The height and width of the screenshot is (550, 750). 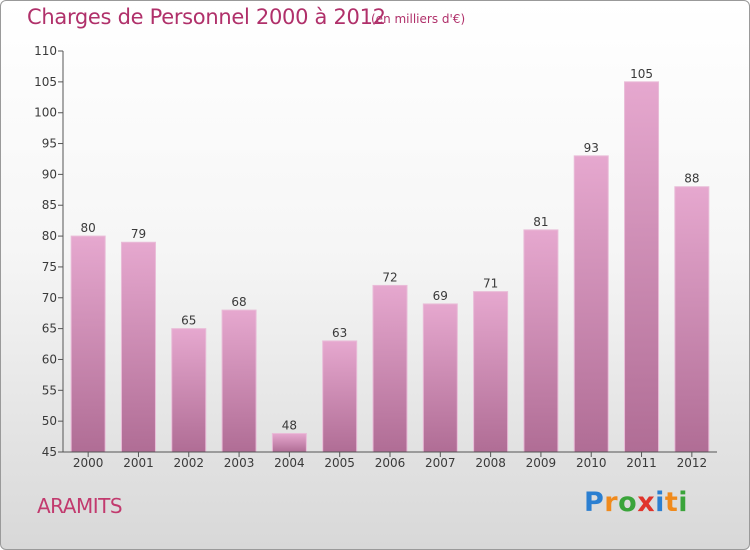 I want to click on y-tick-label: 85, so click(x=49, y=205).